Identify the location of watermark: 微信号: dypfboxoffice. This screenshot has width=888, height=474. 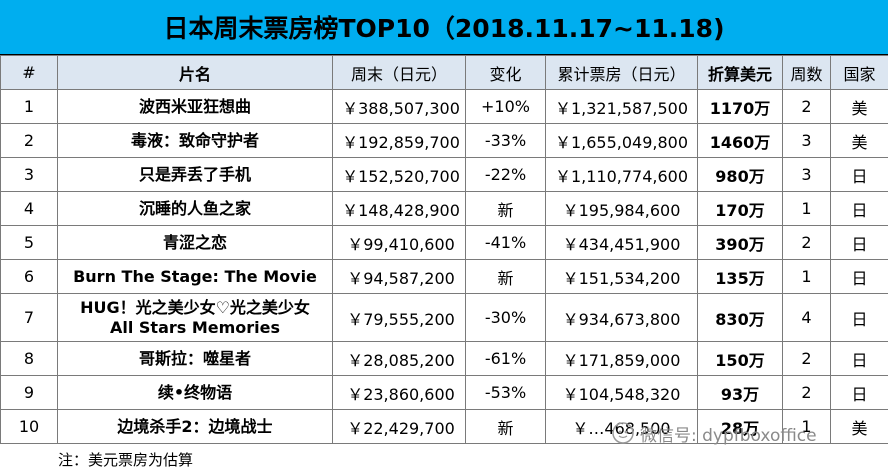
(747, 433).